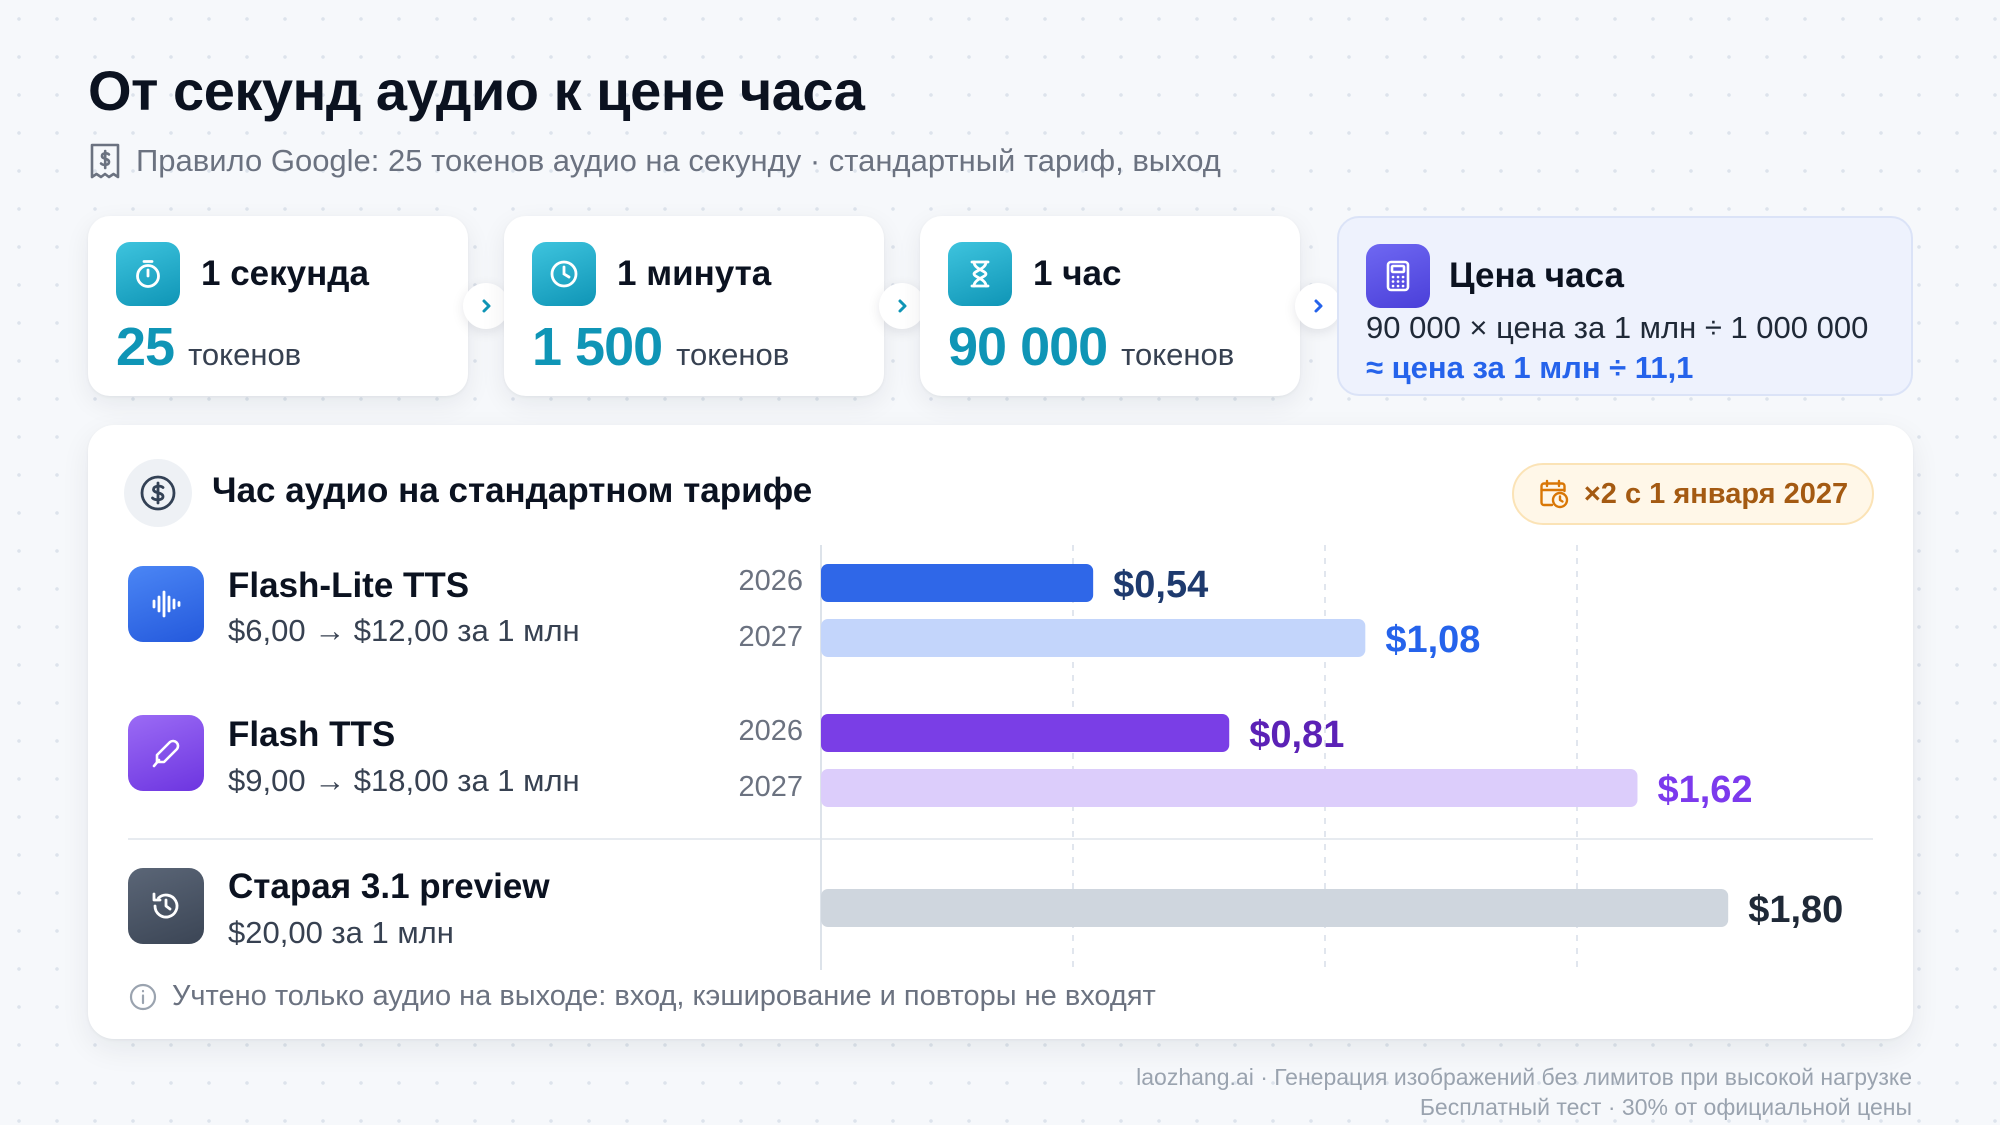 Image resolution: width=2000 pixels, height=1125 pixels. I want to click on bar-value-label: $0,54, so click(1160, 585).